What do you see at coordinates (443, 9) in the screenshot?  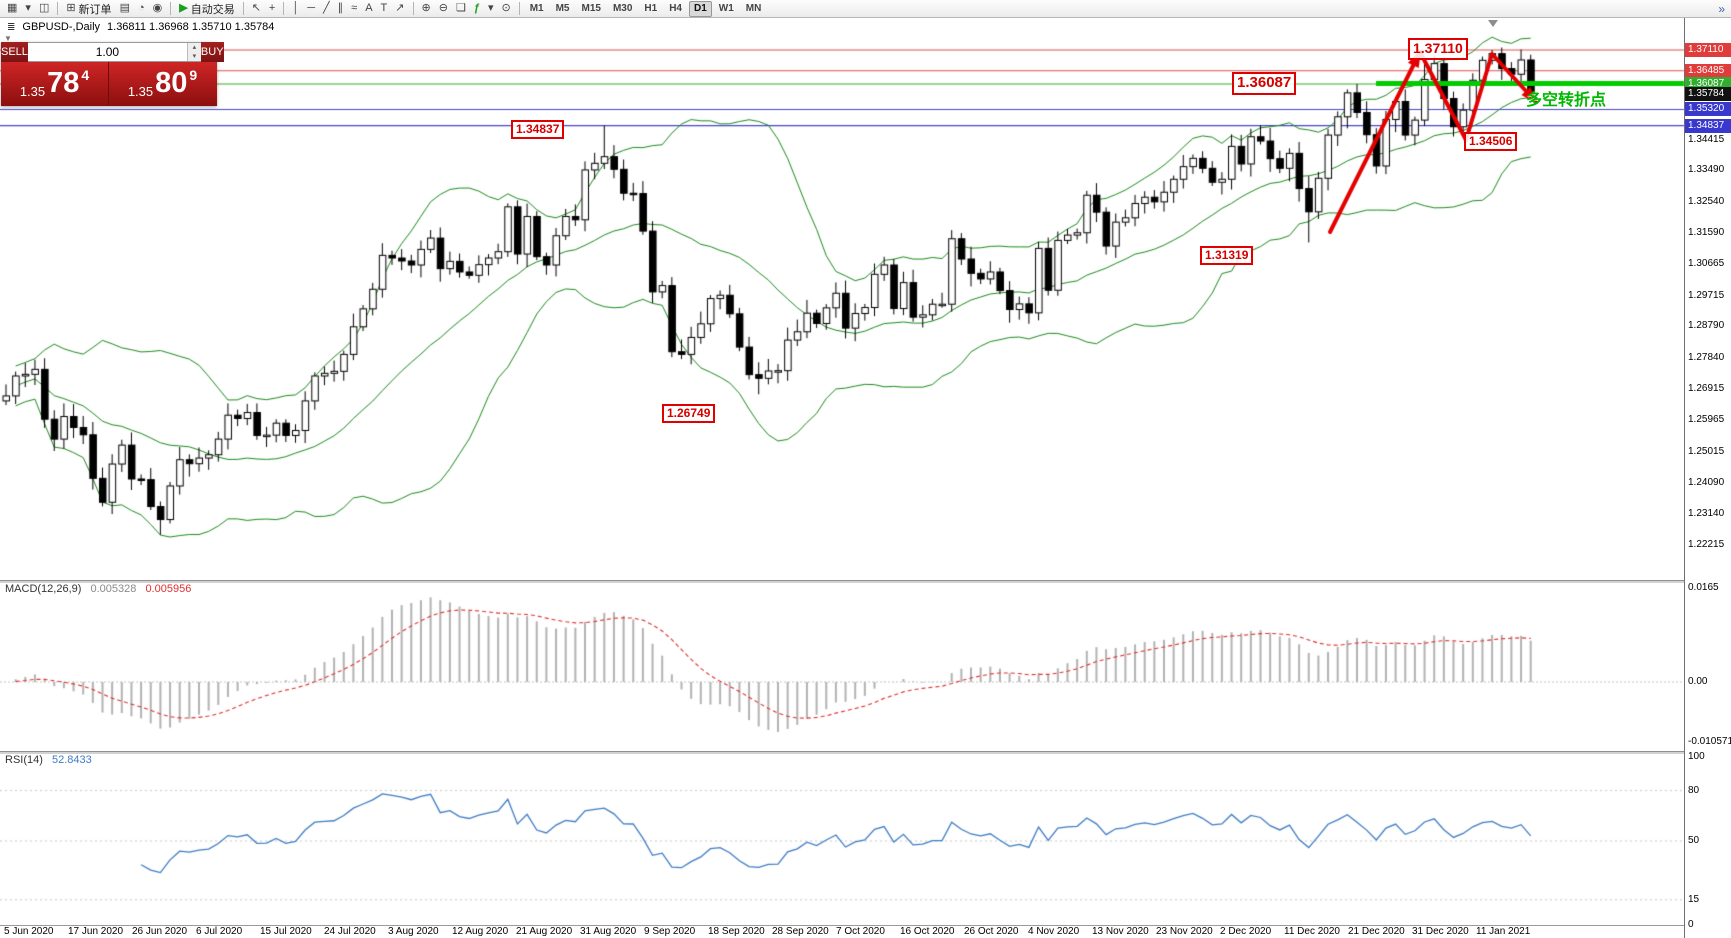 I see `zoom-out-button: ⊖` at bounding box center [443, 9].